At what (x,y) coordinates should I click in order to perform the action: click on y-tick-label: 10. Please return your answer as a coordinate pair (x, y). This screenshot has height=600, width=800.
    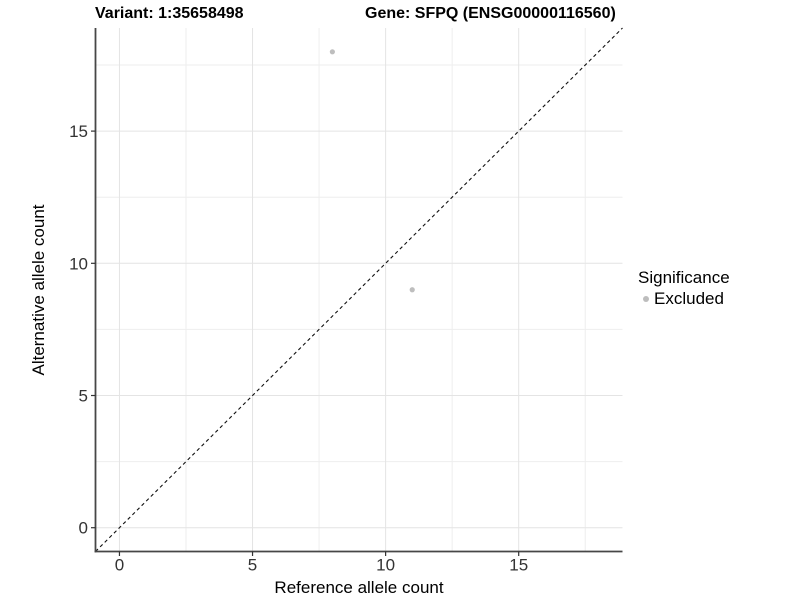
    Looking at the image, I should click on (78, 263).